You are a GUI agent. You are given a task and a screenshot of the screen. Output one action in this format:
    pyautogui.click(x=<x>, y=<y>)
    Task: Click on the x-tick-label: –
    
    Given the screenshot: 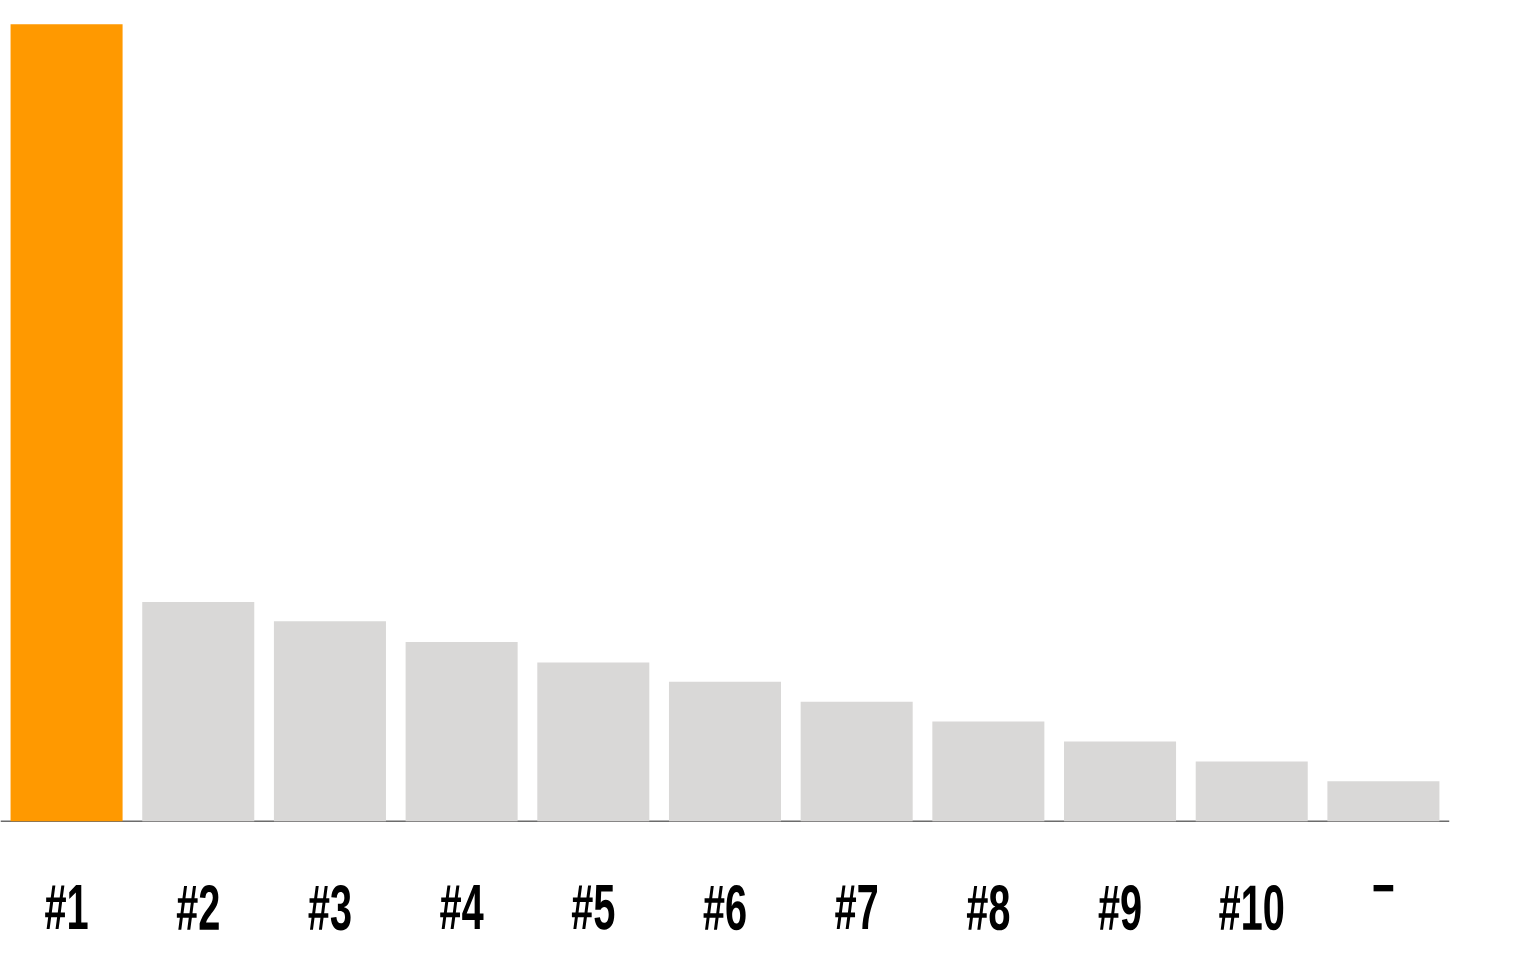 What is the action you would take?
    pyautogui.click(x=1383, y=888)
    